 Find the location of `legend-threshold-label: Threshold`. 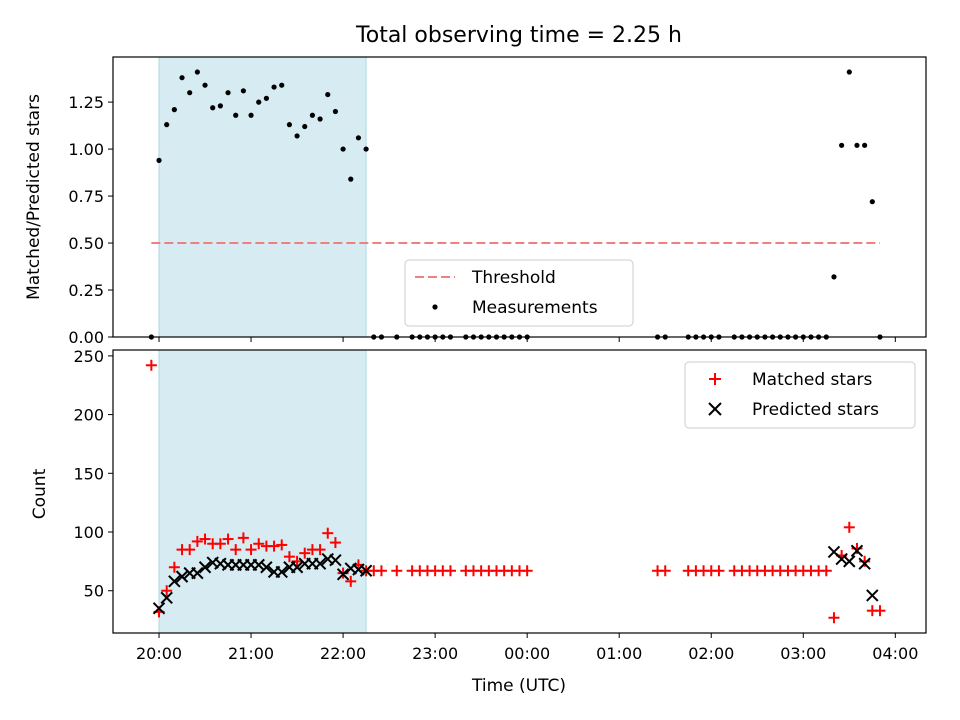

legend-threshold-label: Threshold is located at coordinates (513, 278).